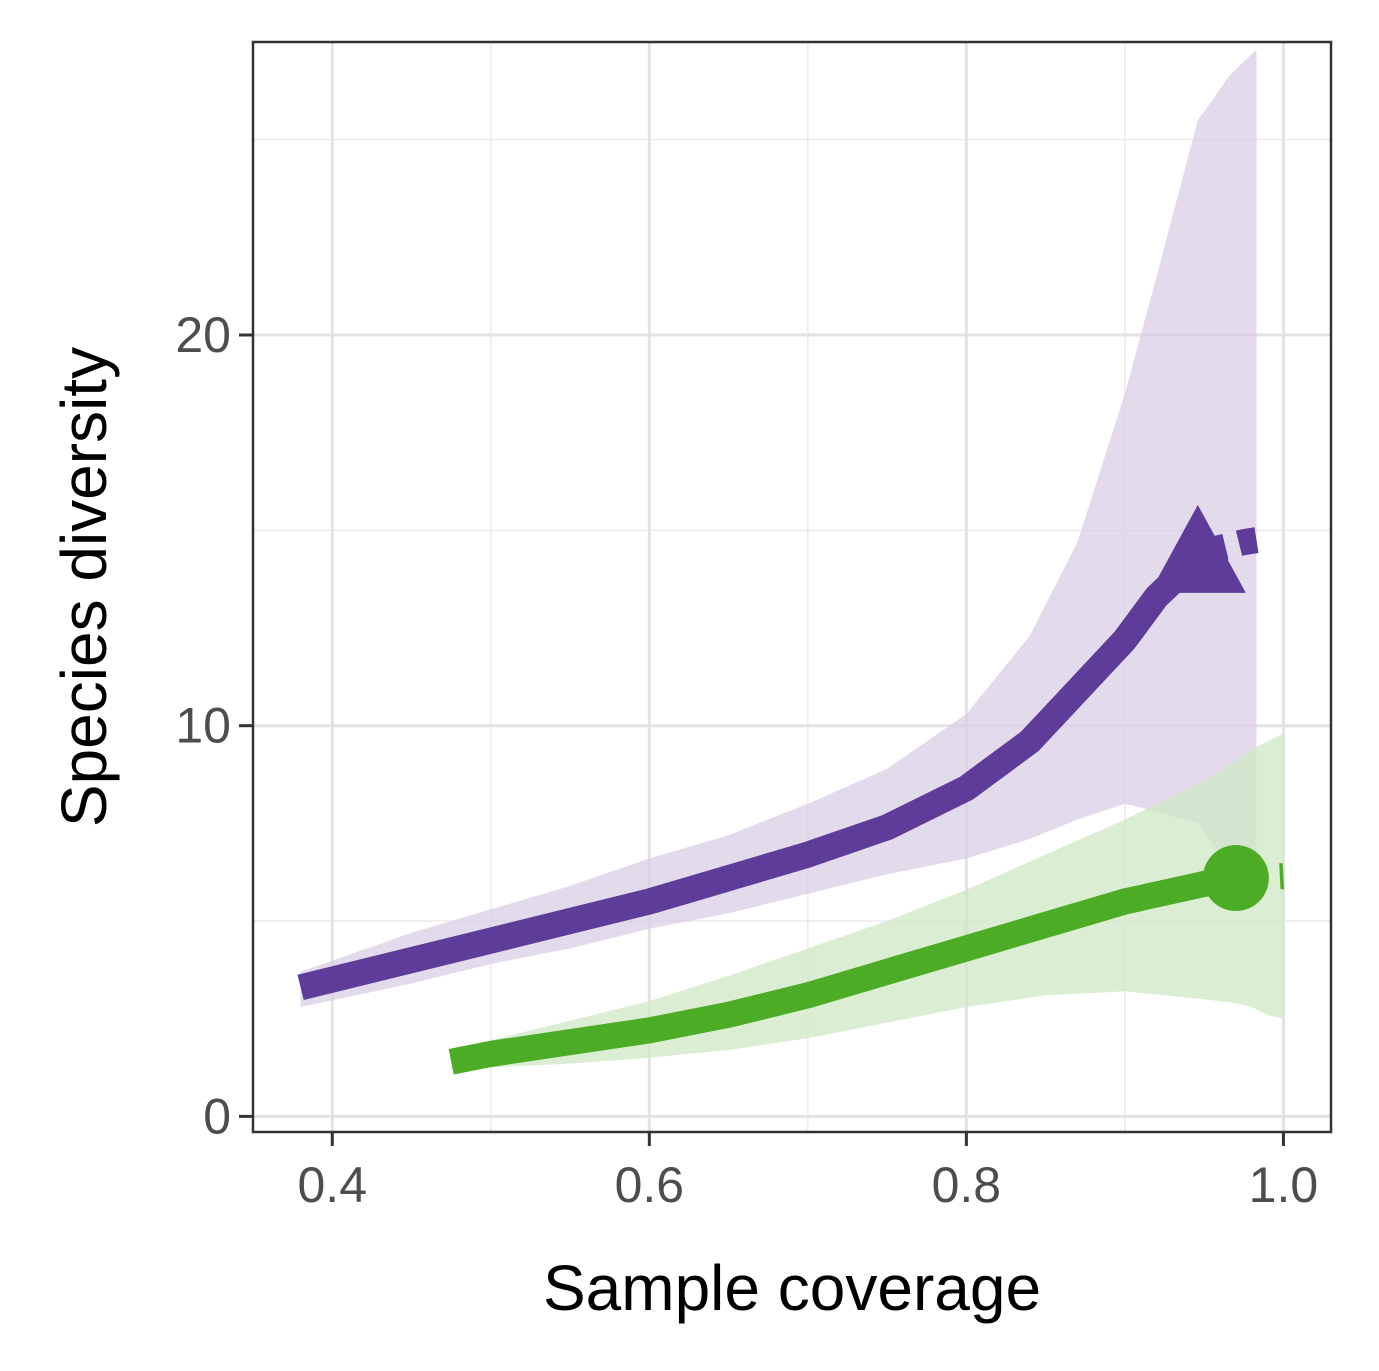  Describe the element at coordinates (203, 335) in the screenshot. I see `y-tick-label: 20` at that location.